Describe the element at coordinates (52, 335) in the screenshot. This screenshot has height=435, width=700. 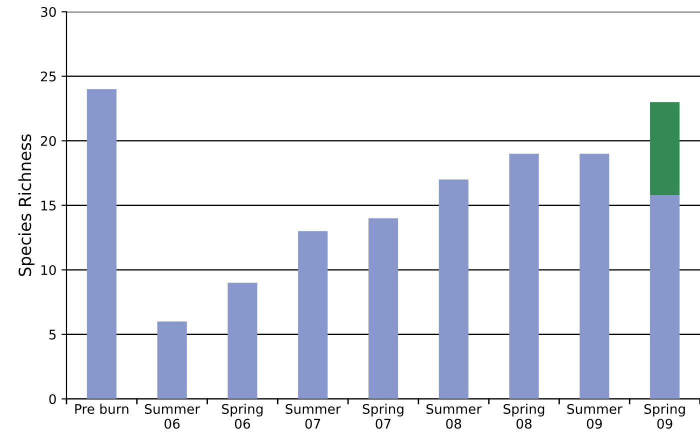
I see `y-tick-label: 5` at that location.